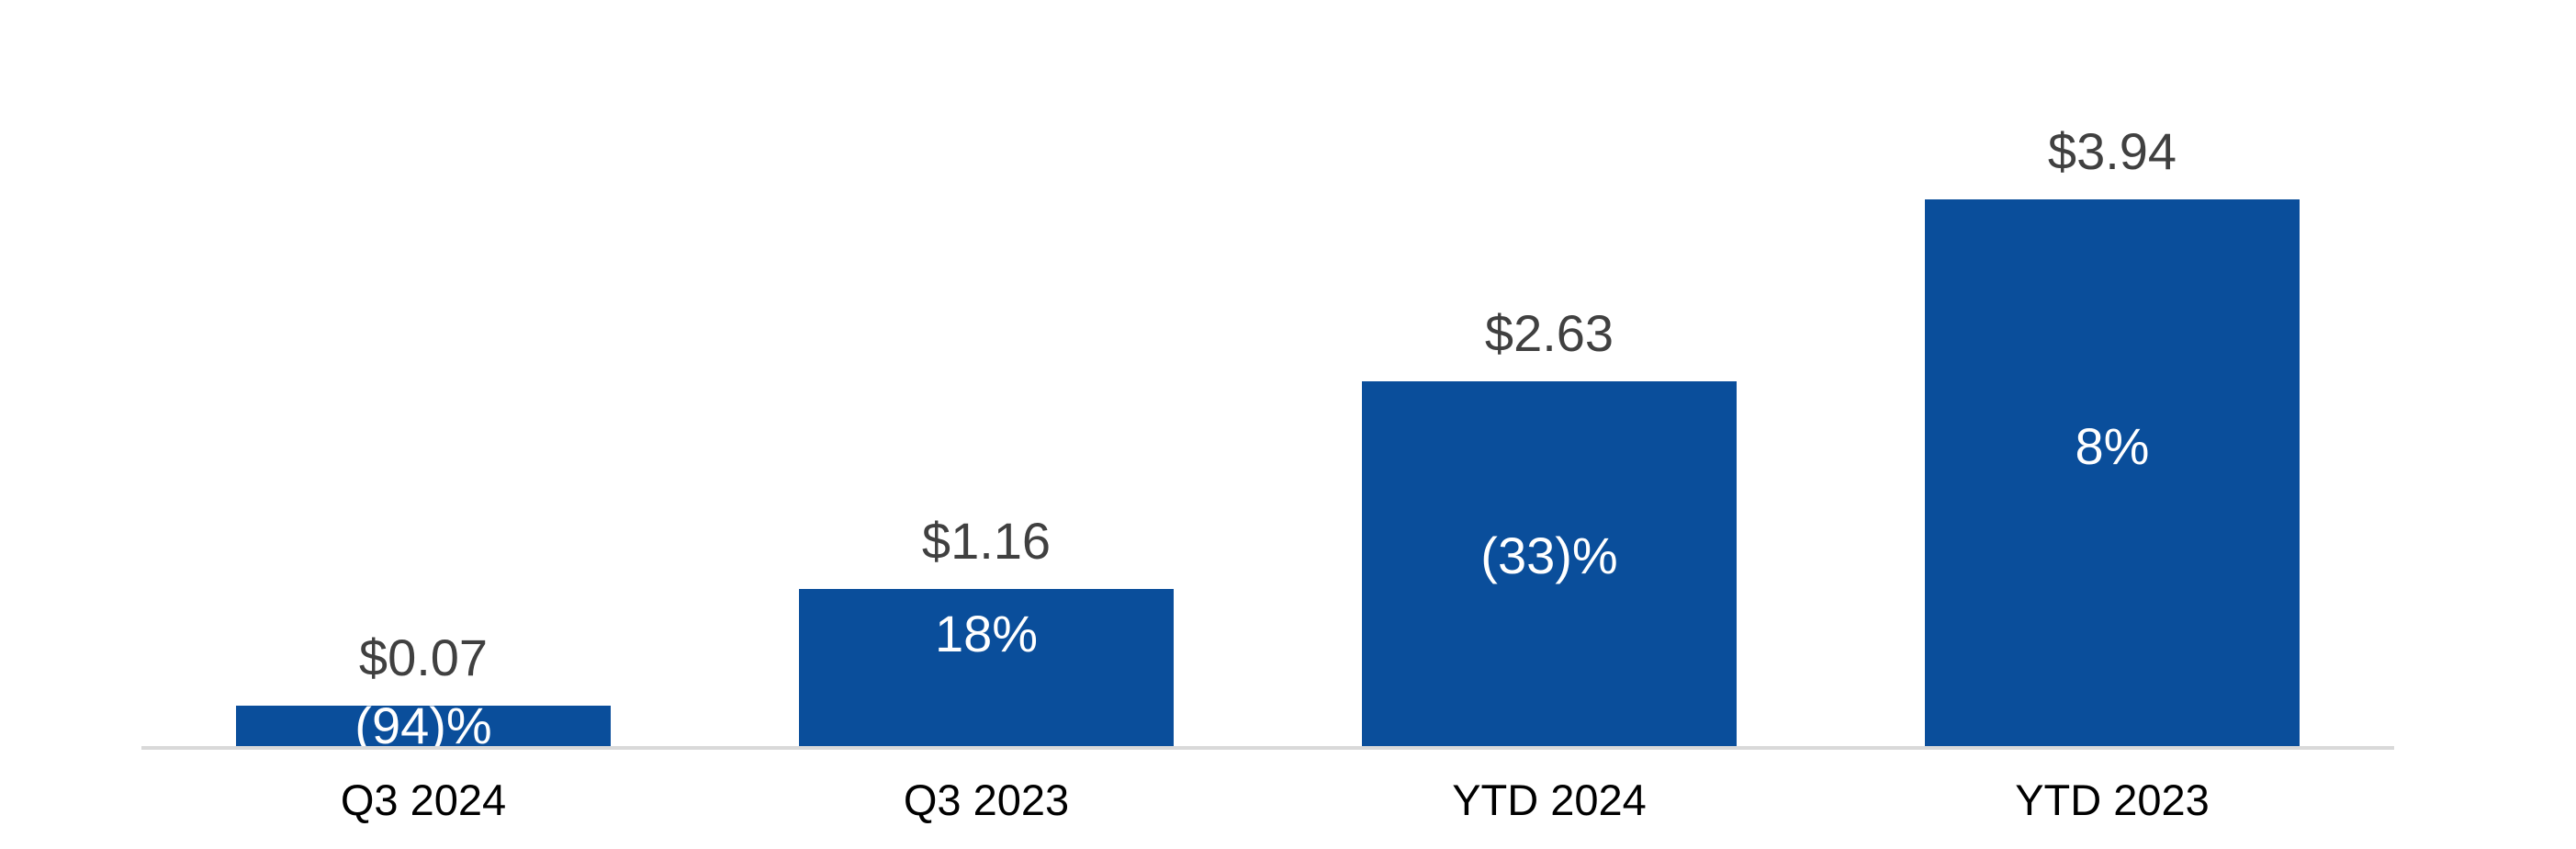  Describe the element at coordinates (986, 541) in the screenshot. I see `value-label: $1.16` at that location.